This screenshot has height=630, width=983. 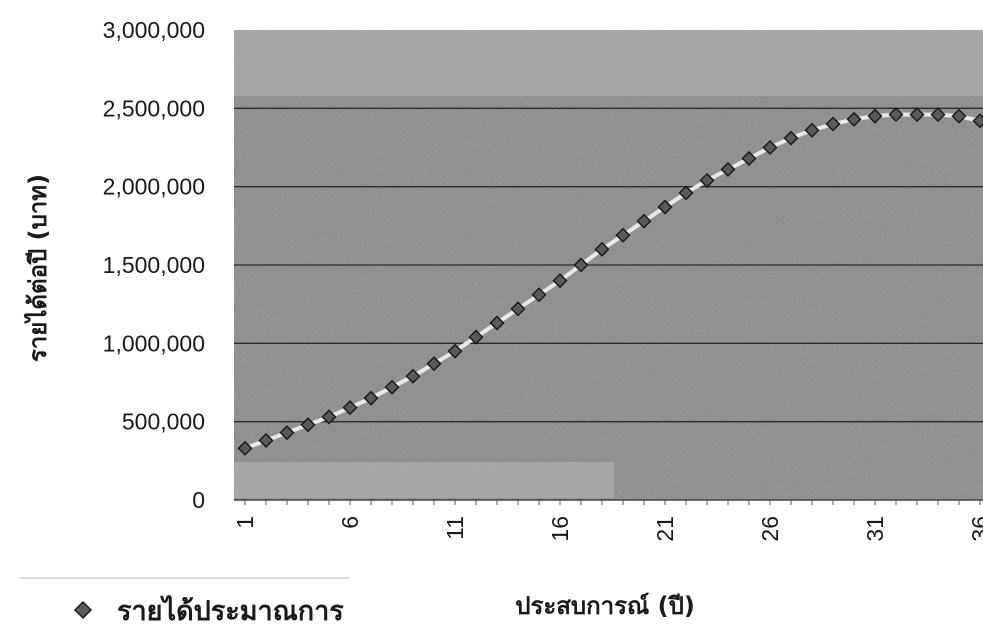 What do you see at coordinates (875, 529) in the screenshot?
I see `x-tick-label: 31` at bounding box center [875, 529].